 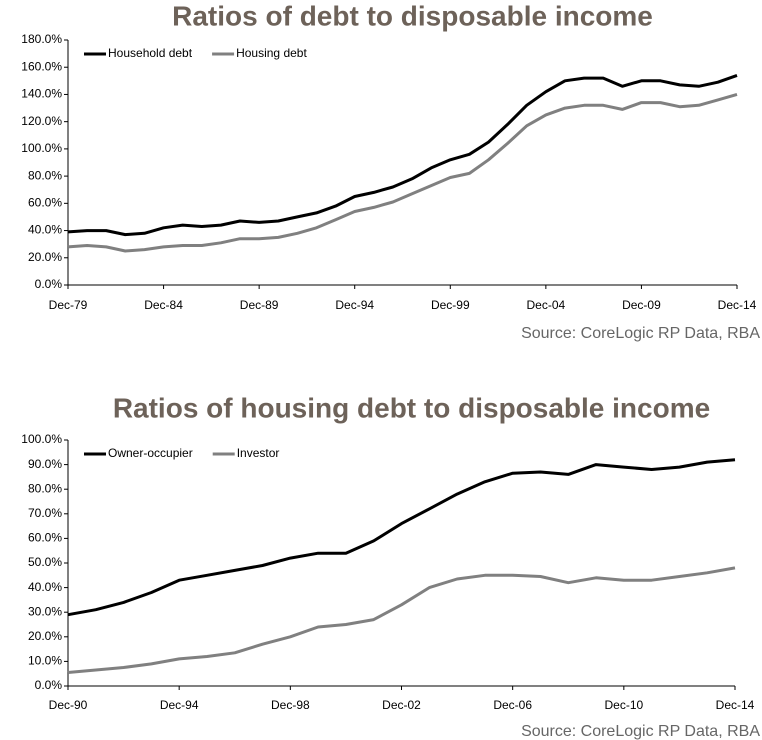 I want to click on y-tick-label: 30.0%, so click(x=45, y=611).